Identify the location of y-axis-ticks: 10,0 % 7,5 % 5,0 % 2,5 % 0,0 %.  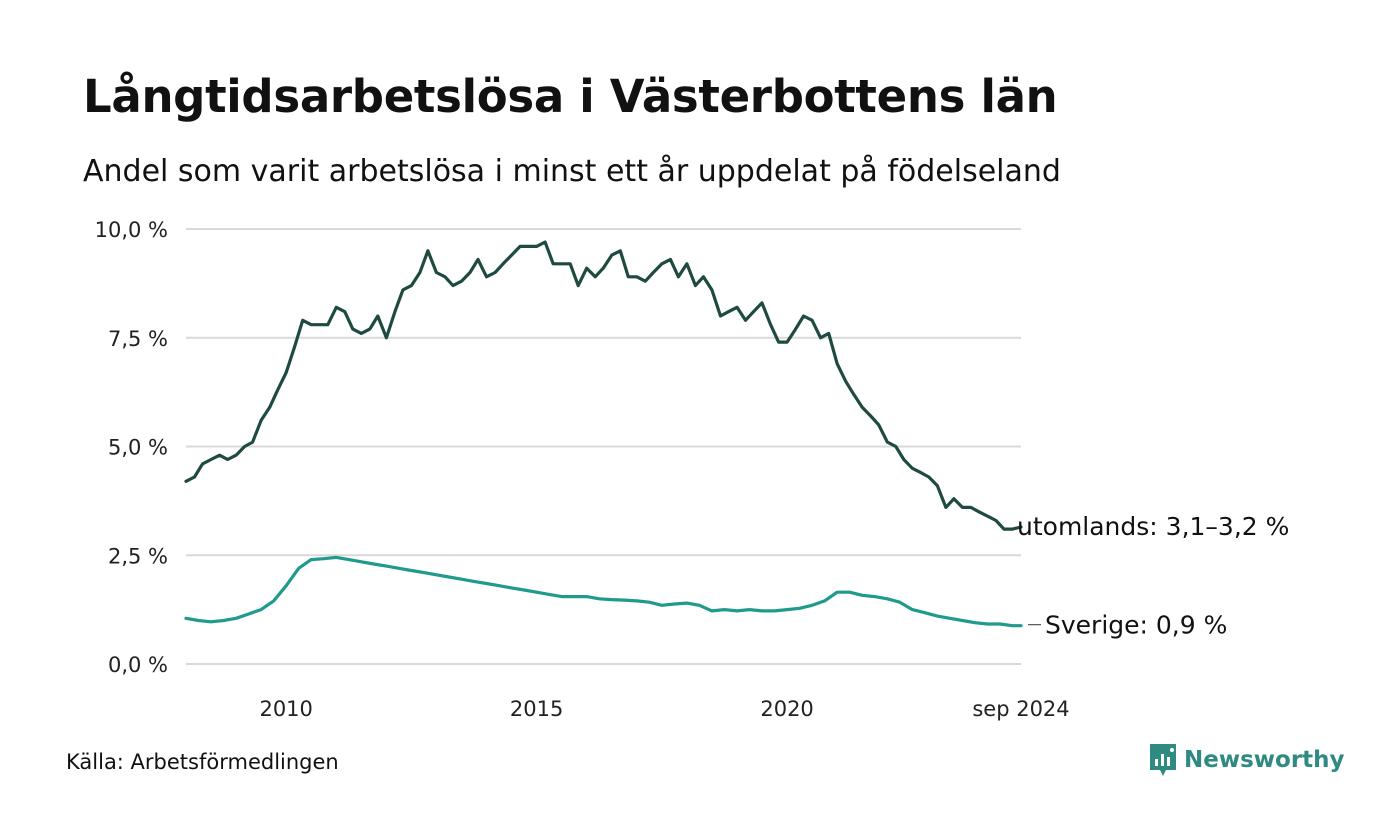
(131, 447).